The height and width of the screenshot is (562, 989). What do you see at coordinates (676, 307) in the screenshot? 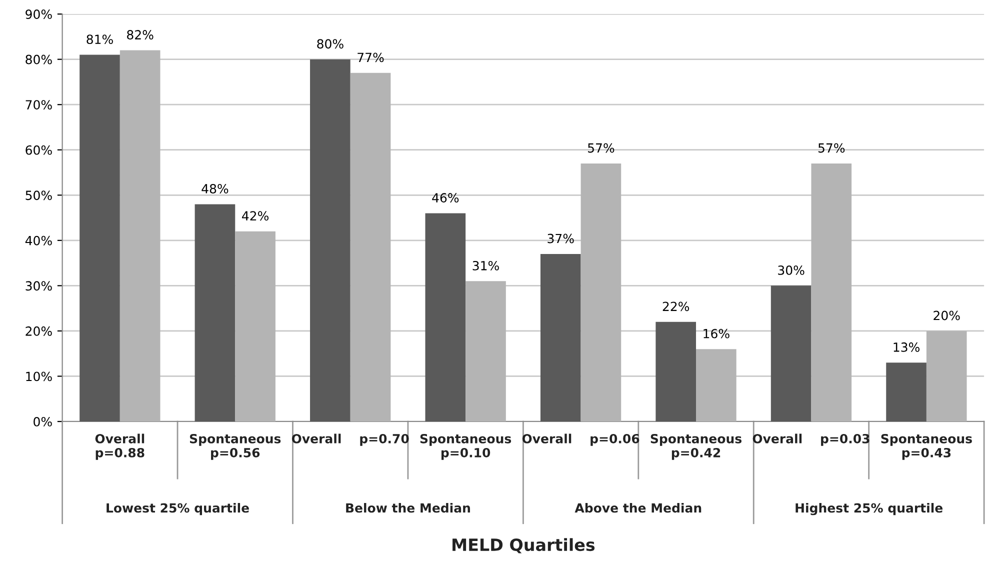
I see `data-label: 22%` at bounding box center [676, 307].